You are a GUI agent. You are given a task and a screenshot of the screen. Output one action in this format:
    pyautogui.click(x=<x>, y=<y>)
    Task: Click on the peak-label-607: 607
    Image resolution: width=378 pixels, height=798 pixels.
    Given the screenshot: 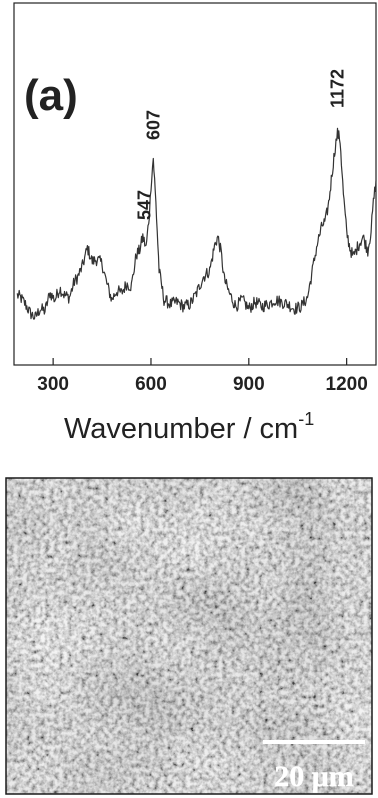 What is the action you would take?
    pyautogui.click(x=153, y=125)
    